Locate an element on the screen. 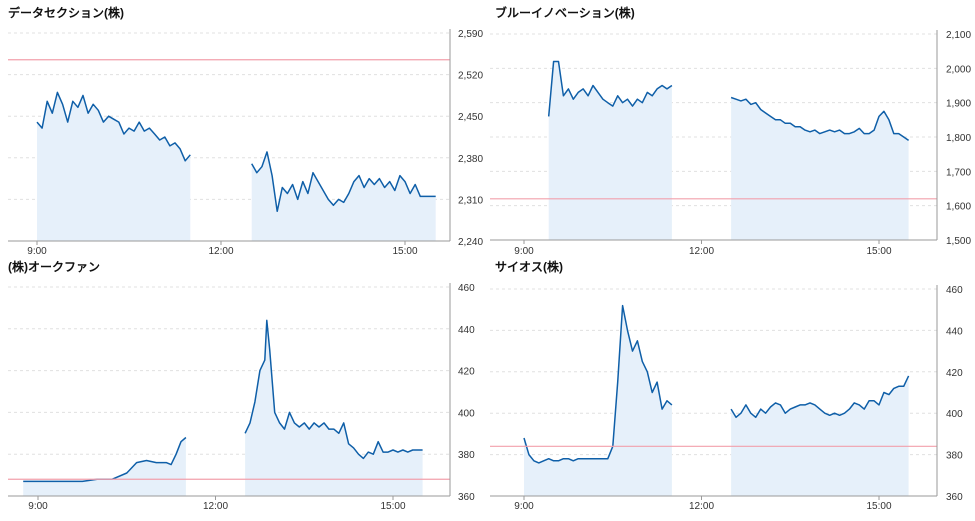 The image size is (975, 521). chart-title: サイオス(株) is located at coordinates (529, 266).